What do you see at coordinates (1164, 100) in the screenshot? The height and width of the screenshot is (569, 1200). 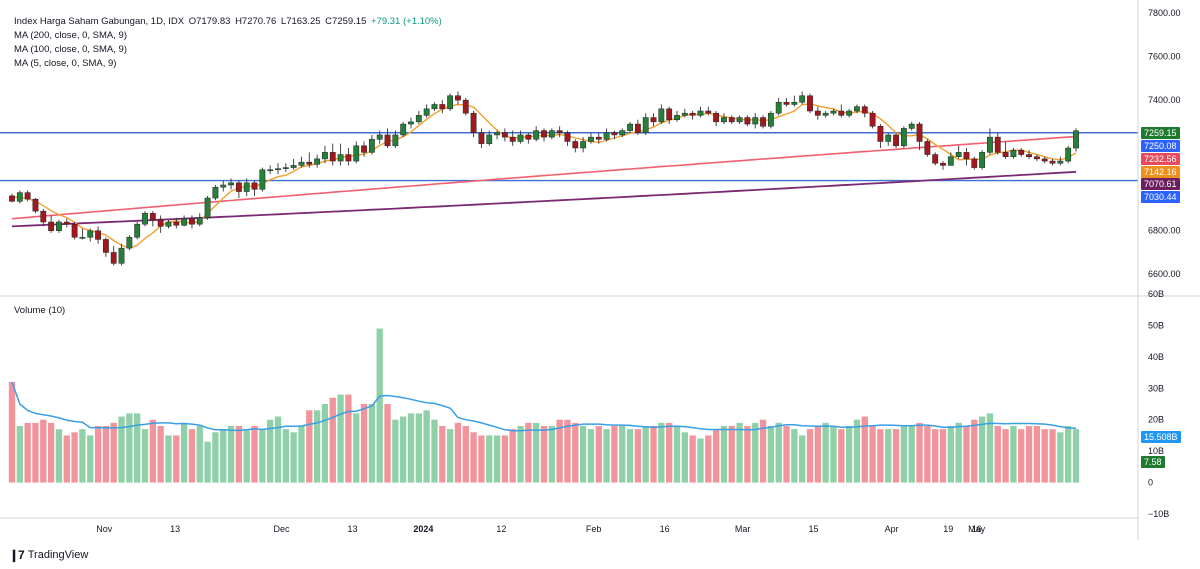 I see `price-tick-label: 7400.00` at bounding box center [1164, 100].